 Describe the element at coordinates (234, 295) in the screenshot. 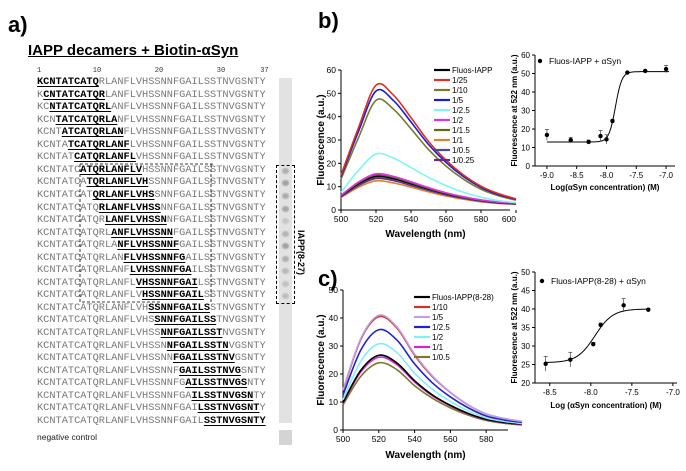

I see `sequence-flank: SSTNVGSNTY` at that location.